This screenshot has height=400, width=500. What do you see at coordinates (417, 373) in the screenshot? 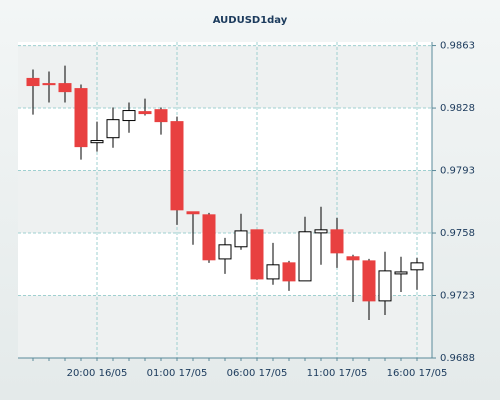
I see `x-tick-label: 16:00 17/05` at bounding box center [417, 373].